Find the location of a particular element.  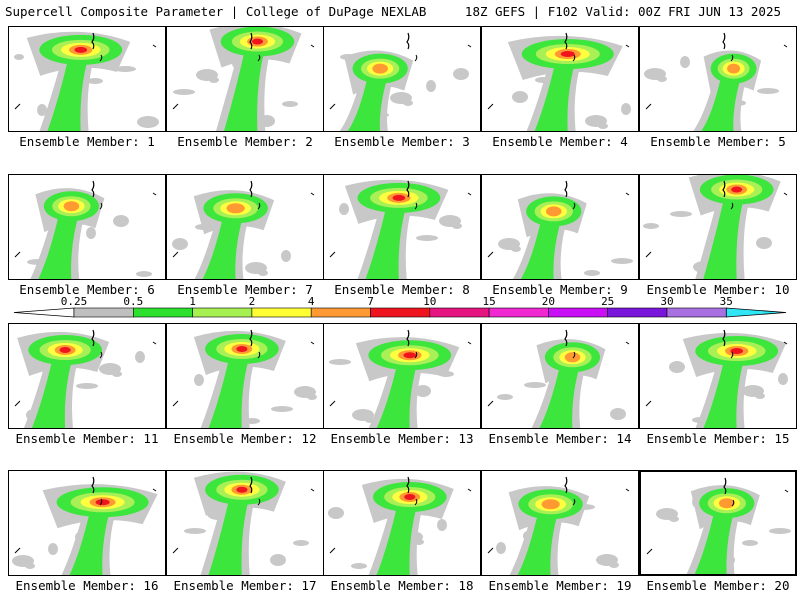

colorbar-tick-label: 30 is located at coordinates (666, 301).